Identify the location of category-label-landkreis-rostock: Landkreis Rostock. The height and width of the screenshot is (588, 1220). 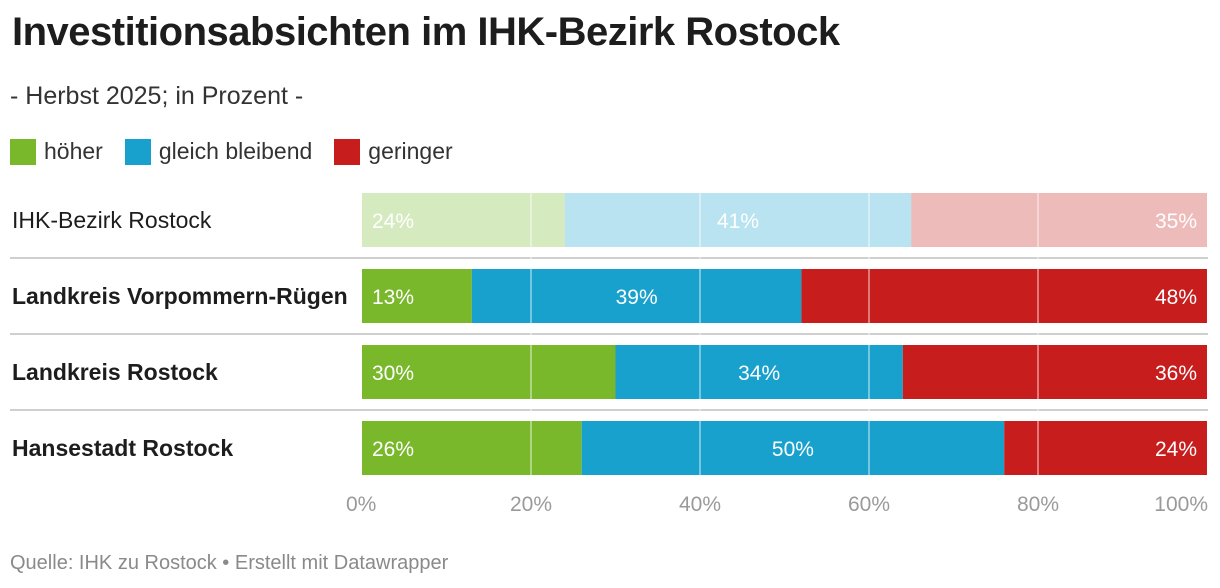
(115, 372).